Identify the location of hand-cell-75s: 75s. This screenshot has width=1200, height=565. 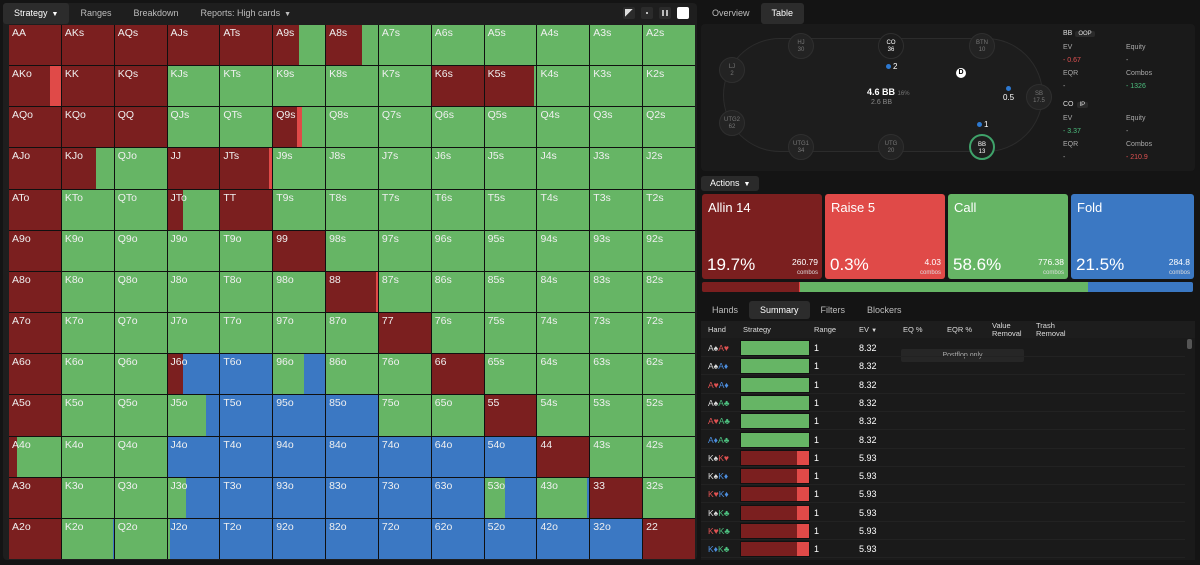
(510, 333).